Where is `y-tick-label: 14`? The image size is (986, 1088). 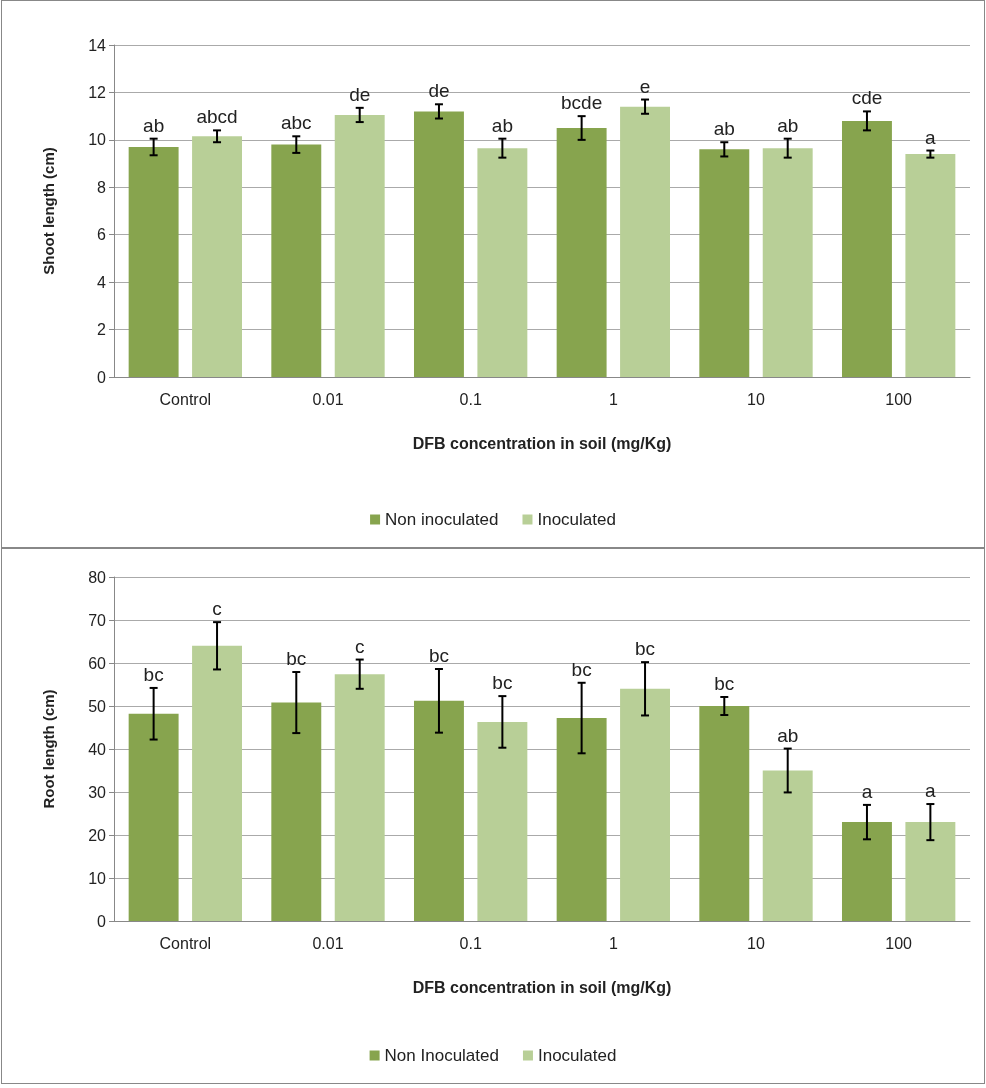
y-tick-label: 14 is located at coordinates (97, 45).